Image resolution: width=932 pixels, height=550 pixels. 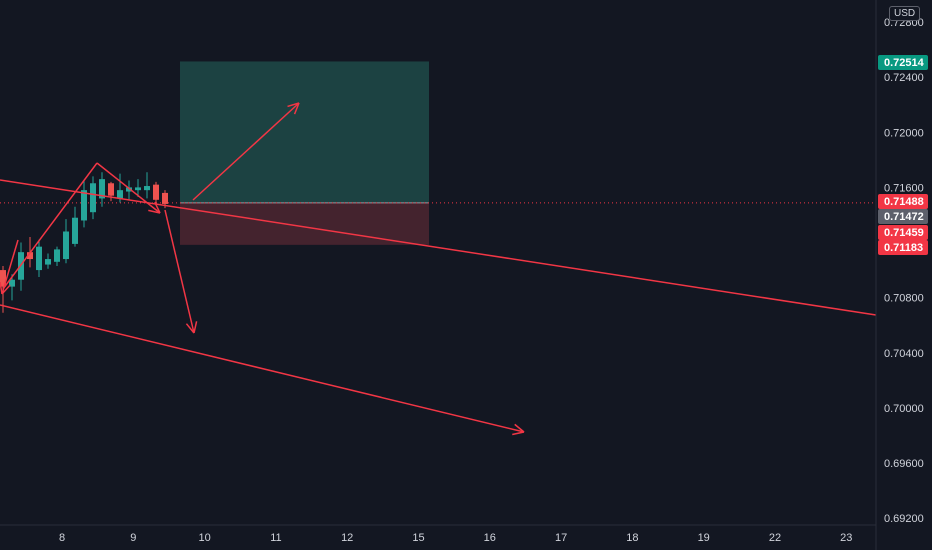 I want to click on x-tick-label: 11, so click(x=275, y=538).